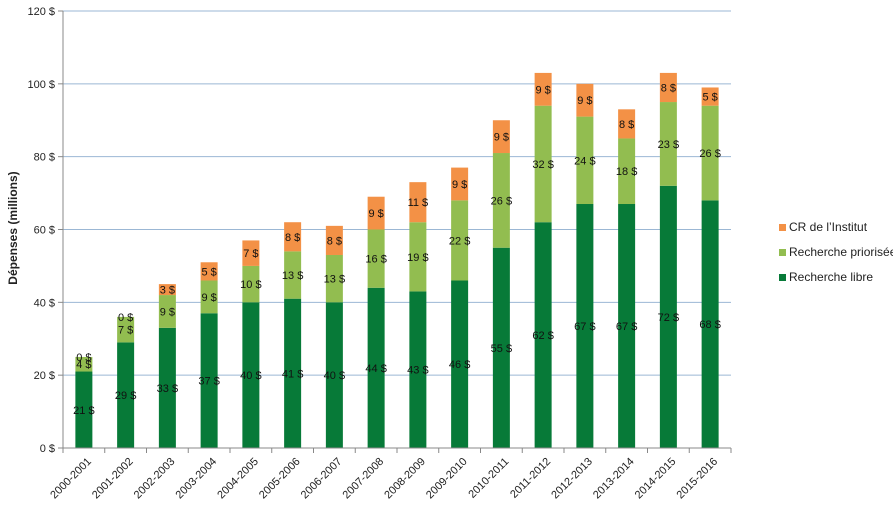  I want to click on data-label: 11 $, so click(418, 203).